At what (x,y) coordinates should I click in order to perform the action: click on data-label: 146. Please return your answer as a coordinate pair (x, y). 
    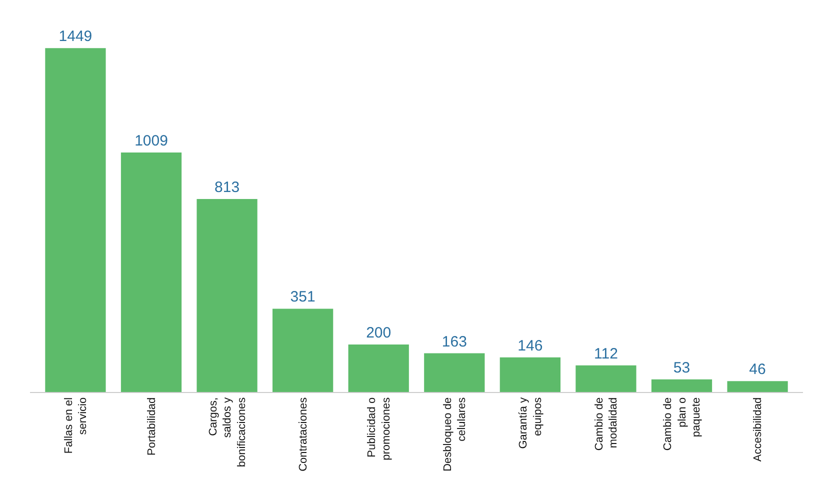
    Looking at the image, I should click on (530, 345).